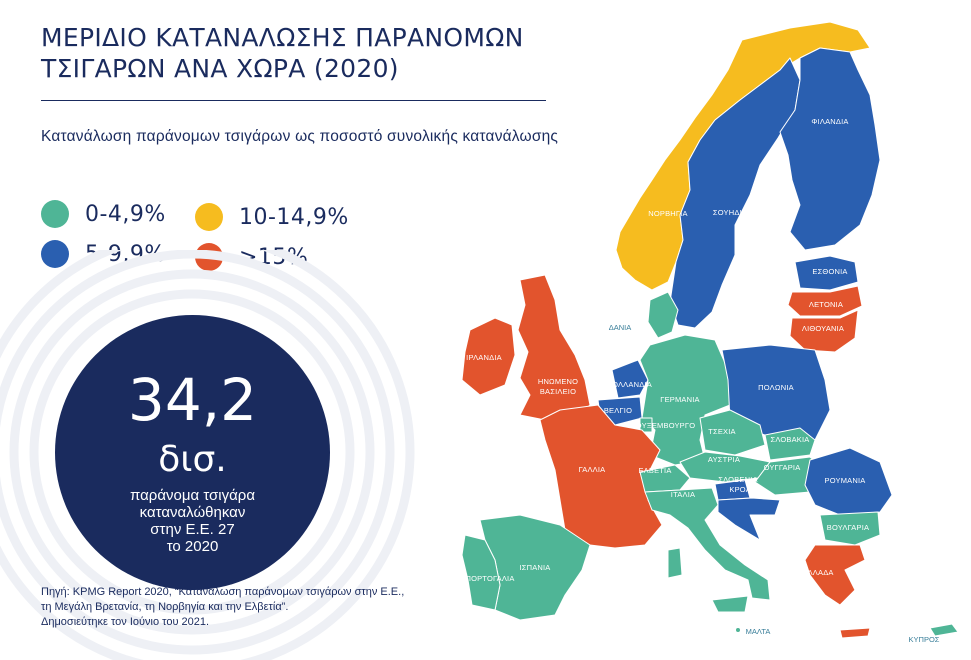 This screenshot has width=971, height=660. I want to click on country-label-latvia: ΛΕΤΟΝΙΑ, so click(826, 304).